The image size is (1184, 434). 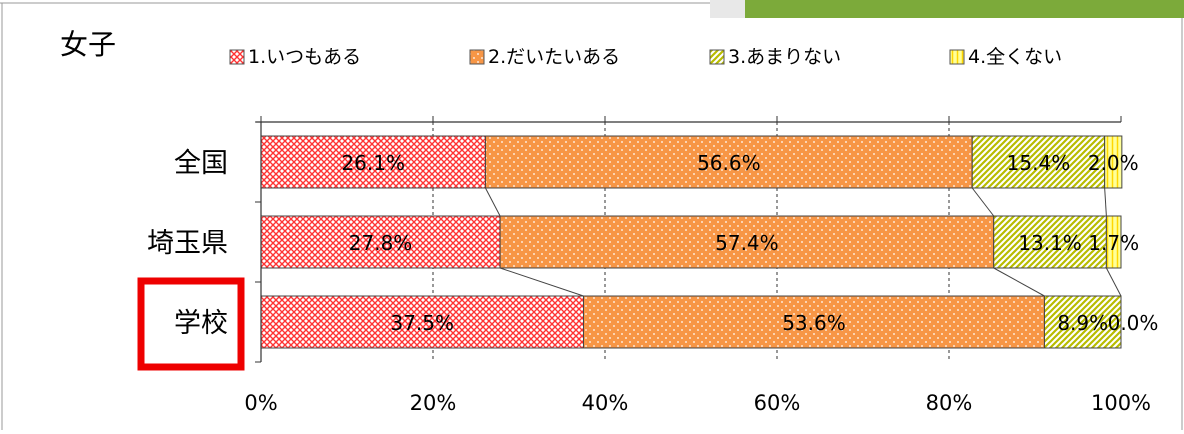 I want to click on x-tick-label-2: 20%, so click(x=433, y=403).